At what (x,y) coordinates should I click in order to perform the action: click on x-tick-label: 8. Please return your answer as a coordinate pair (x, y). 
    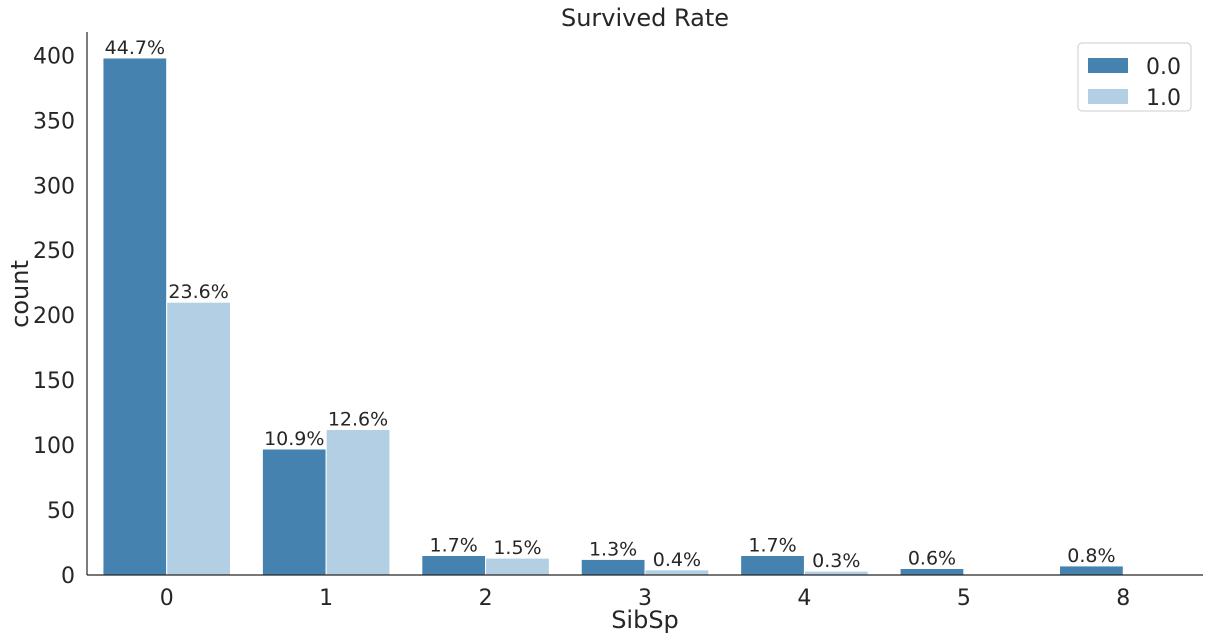
    Looking at the image, I should click on (1123, 598).